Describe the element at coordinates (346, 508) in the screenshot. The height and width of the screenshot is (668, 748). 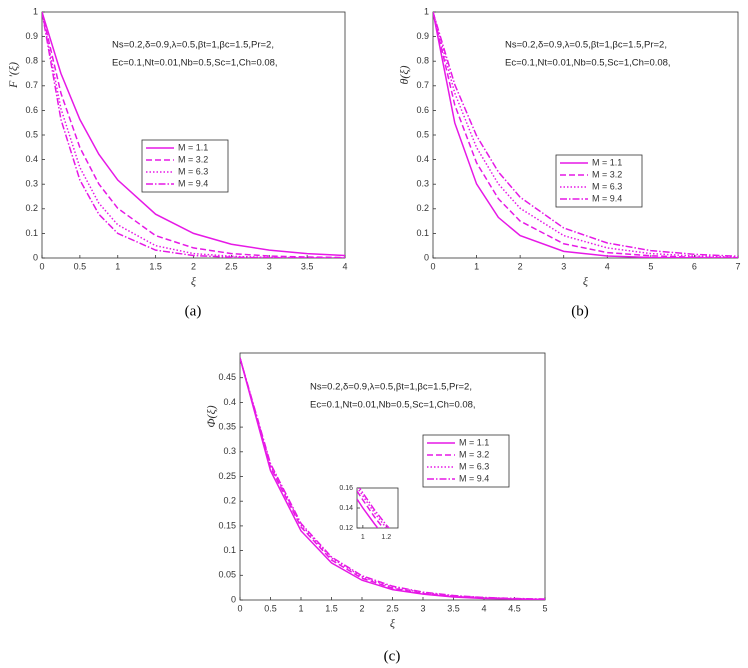
I see `y-tick-label: 0.14` at that location.